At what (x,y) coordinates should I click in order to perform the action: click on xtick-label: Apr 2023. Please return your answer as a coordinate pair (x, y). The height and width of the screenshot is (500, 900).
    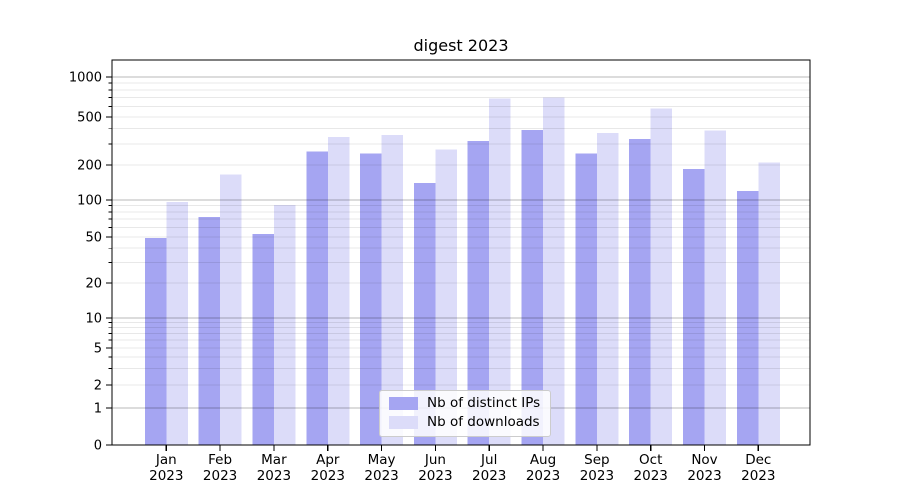
    Looking at the image, I should click on (328, 468).